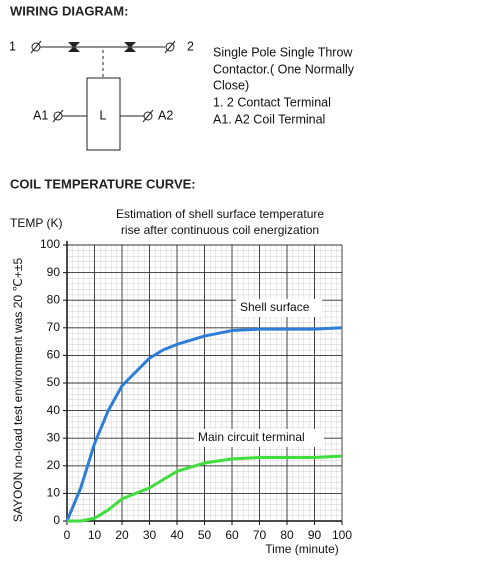  What do you see at coordinates (54, 493) in the screenshot?
I see `y-tick-label: 10` at bounding box center [54, 493].